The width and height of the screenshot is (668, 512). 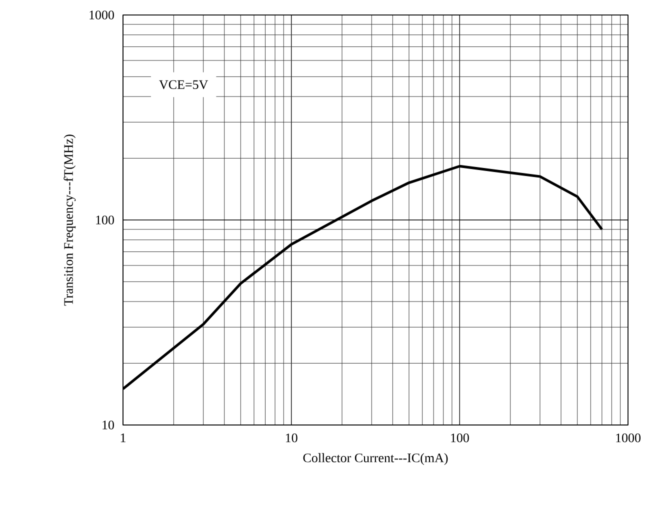 I want to click on y-tick-label: 1000, so click(x=102, y=15).